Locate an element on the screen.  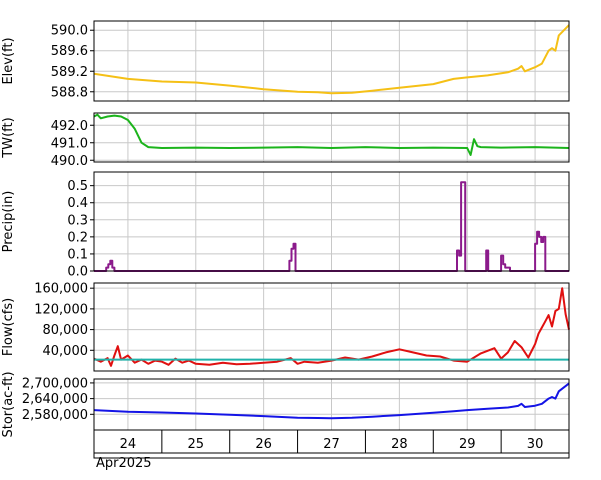
date-axis: 24 25 26 27 28 29 30 Apr2025 is located at coordinates (331, 450).